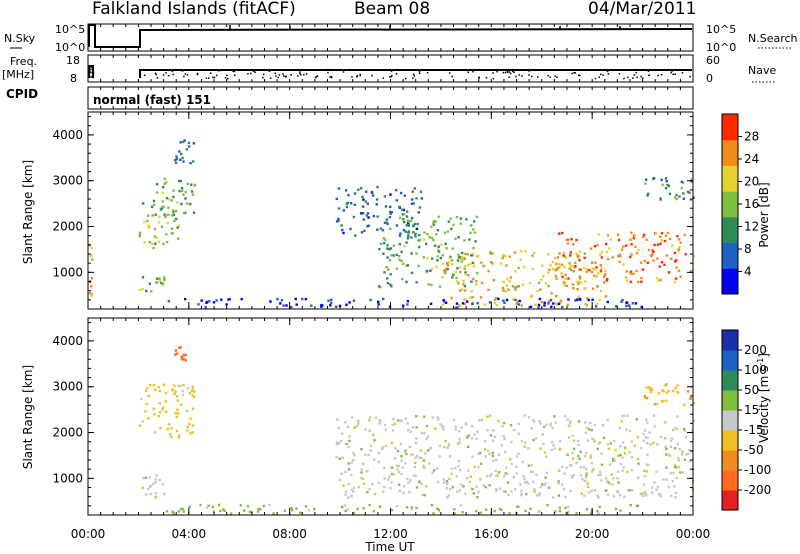 The image size is (800, 554). What do you see at coordinates (751, 410) in the screenshot?
I see `colorbar-tick-label: 15` at bounding box center [751, 410].